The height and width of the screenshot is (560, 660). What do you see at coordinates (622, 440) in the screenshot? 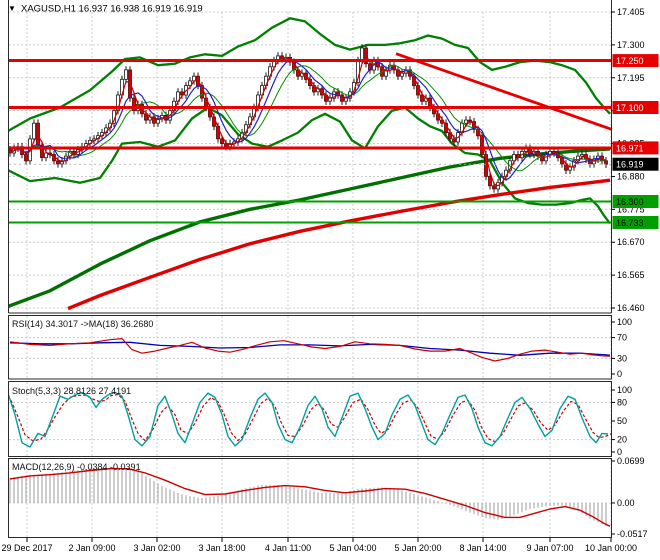
I see `stoch-tick-label: 20` at bounding box center [622, 440].